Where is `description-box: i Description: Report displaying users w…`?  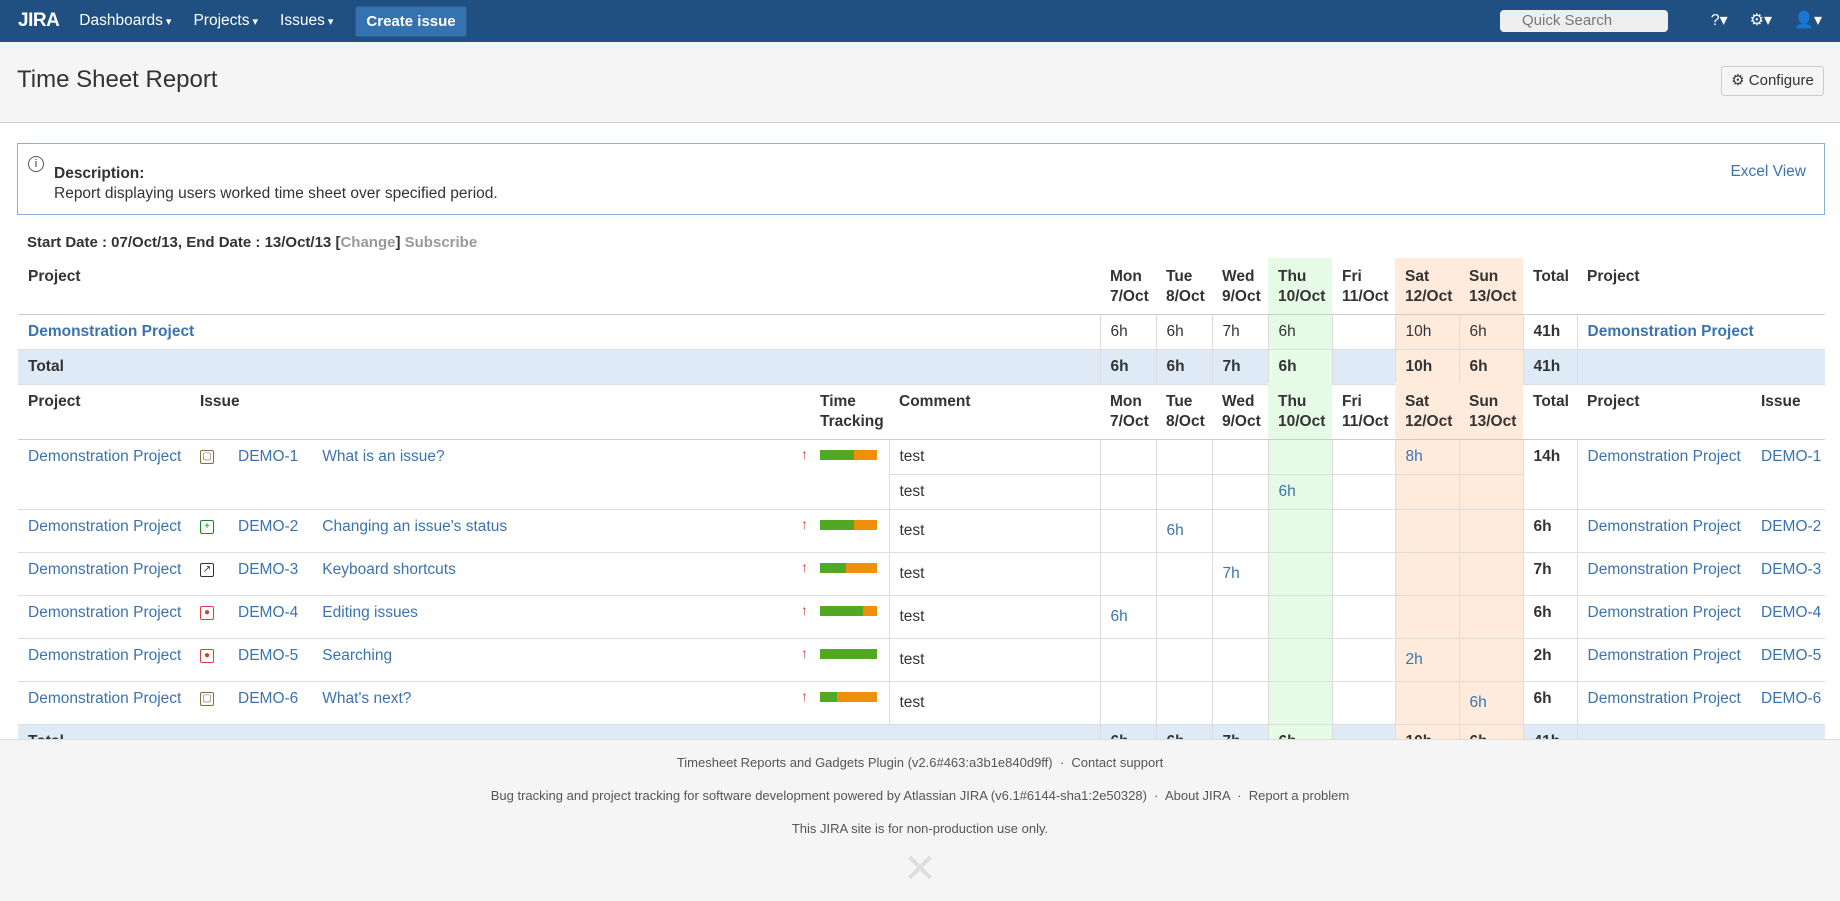
description-box: i Description: Report displaying users w… is located at coordinates (921, 179).